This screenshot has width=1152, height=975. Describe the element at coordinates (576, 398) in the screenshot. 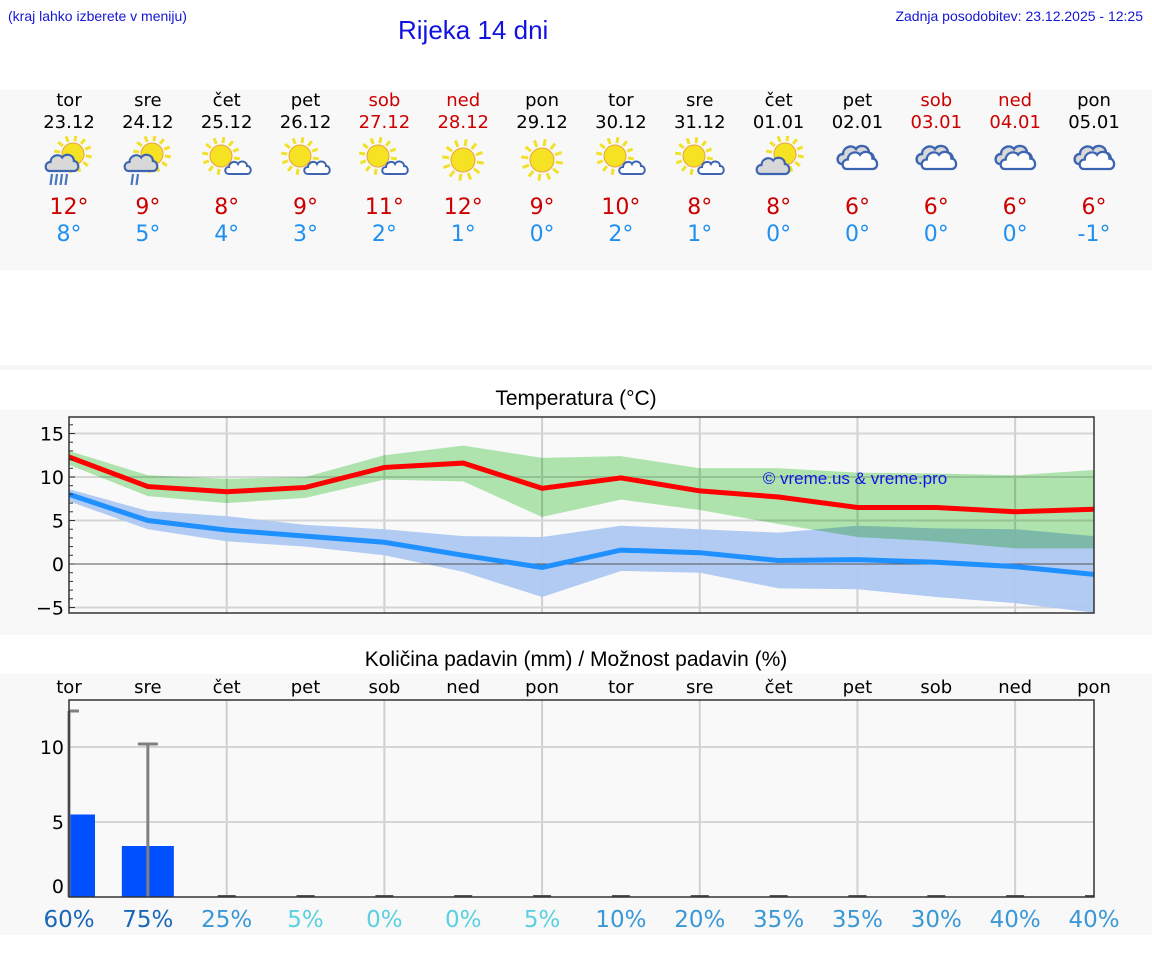

I see `temperature-chart-title: Temperatura (°C)` at that location.